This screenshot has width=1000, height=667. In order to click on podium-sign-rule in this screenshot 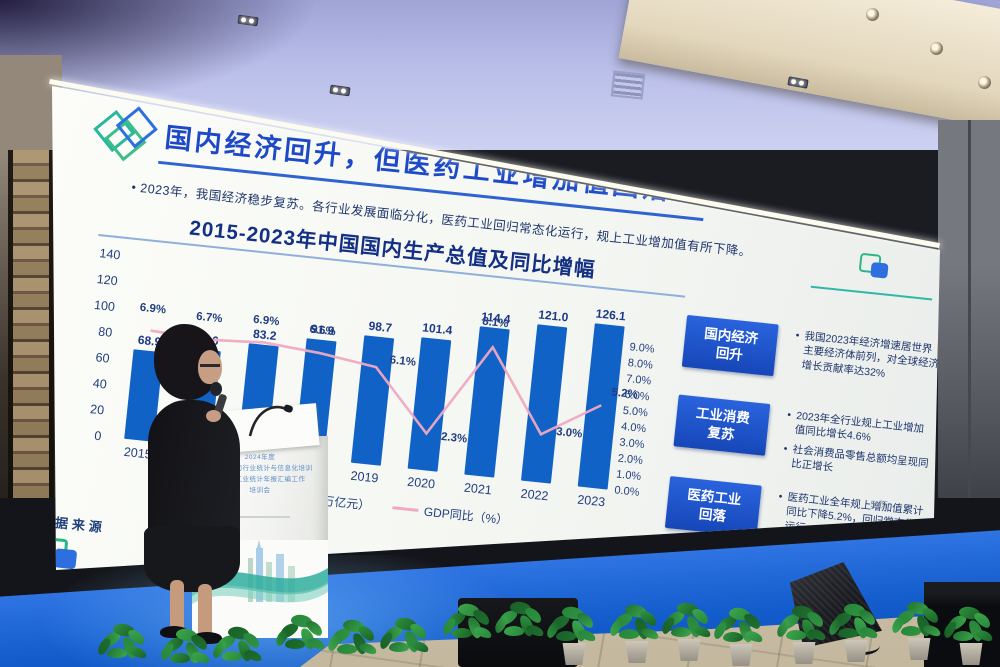, I will do `click(262, 517)`.